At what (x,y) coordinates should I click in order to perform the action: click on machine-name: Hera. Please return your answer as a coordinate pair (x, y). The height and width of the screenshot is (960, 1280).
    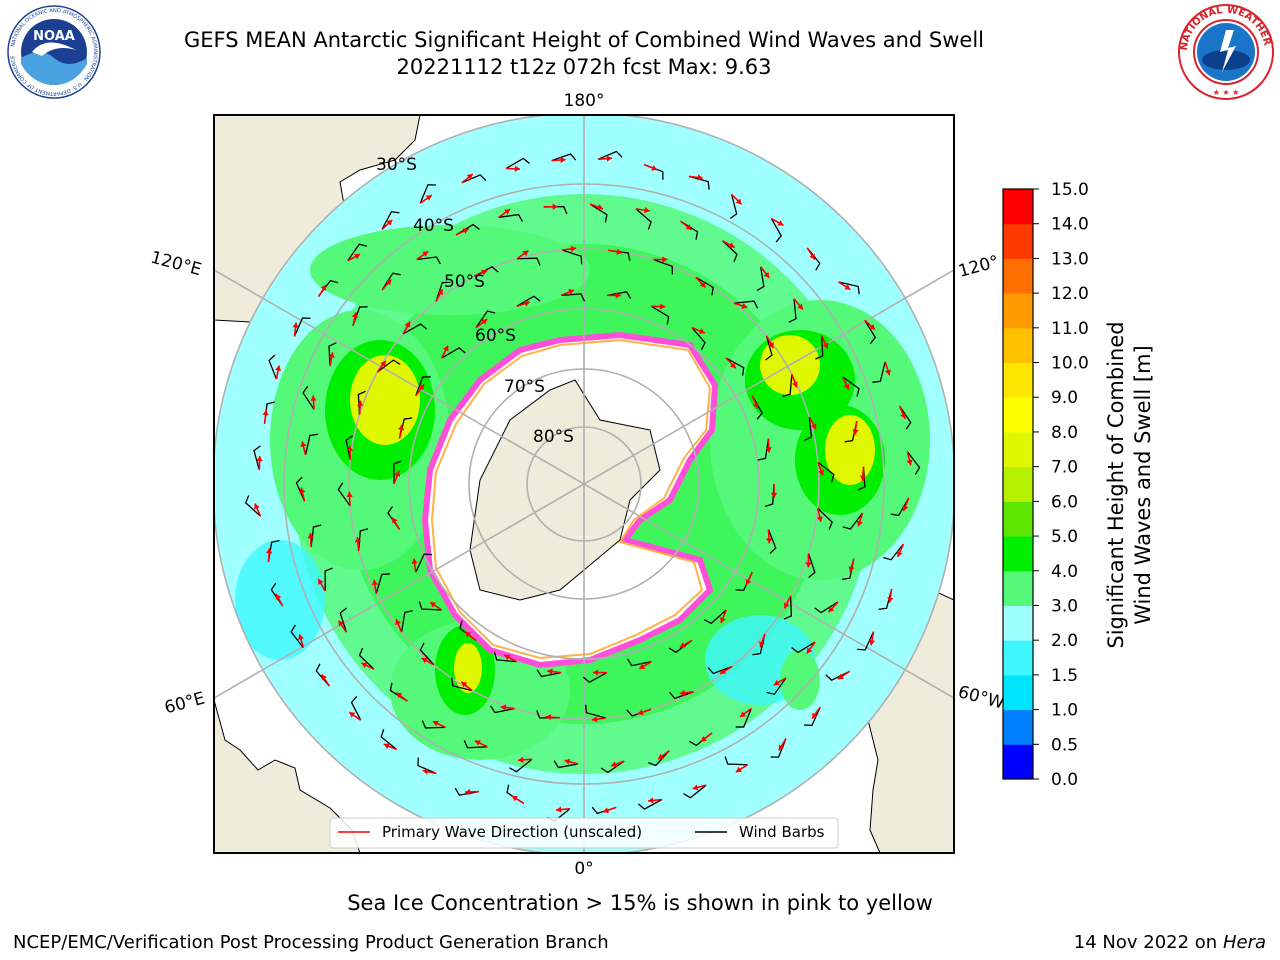
    Looking at the image, I should click on (1244, 942).